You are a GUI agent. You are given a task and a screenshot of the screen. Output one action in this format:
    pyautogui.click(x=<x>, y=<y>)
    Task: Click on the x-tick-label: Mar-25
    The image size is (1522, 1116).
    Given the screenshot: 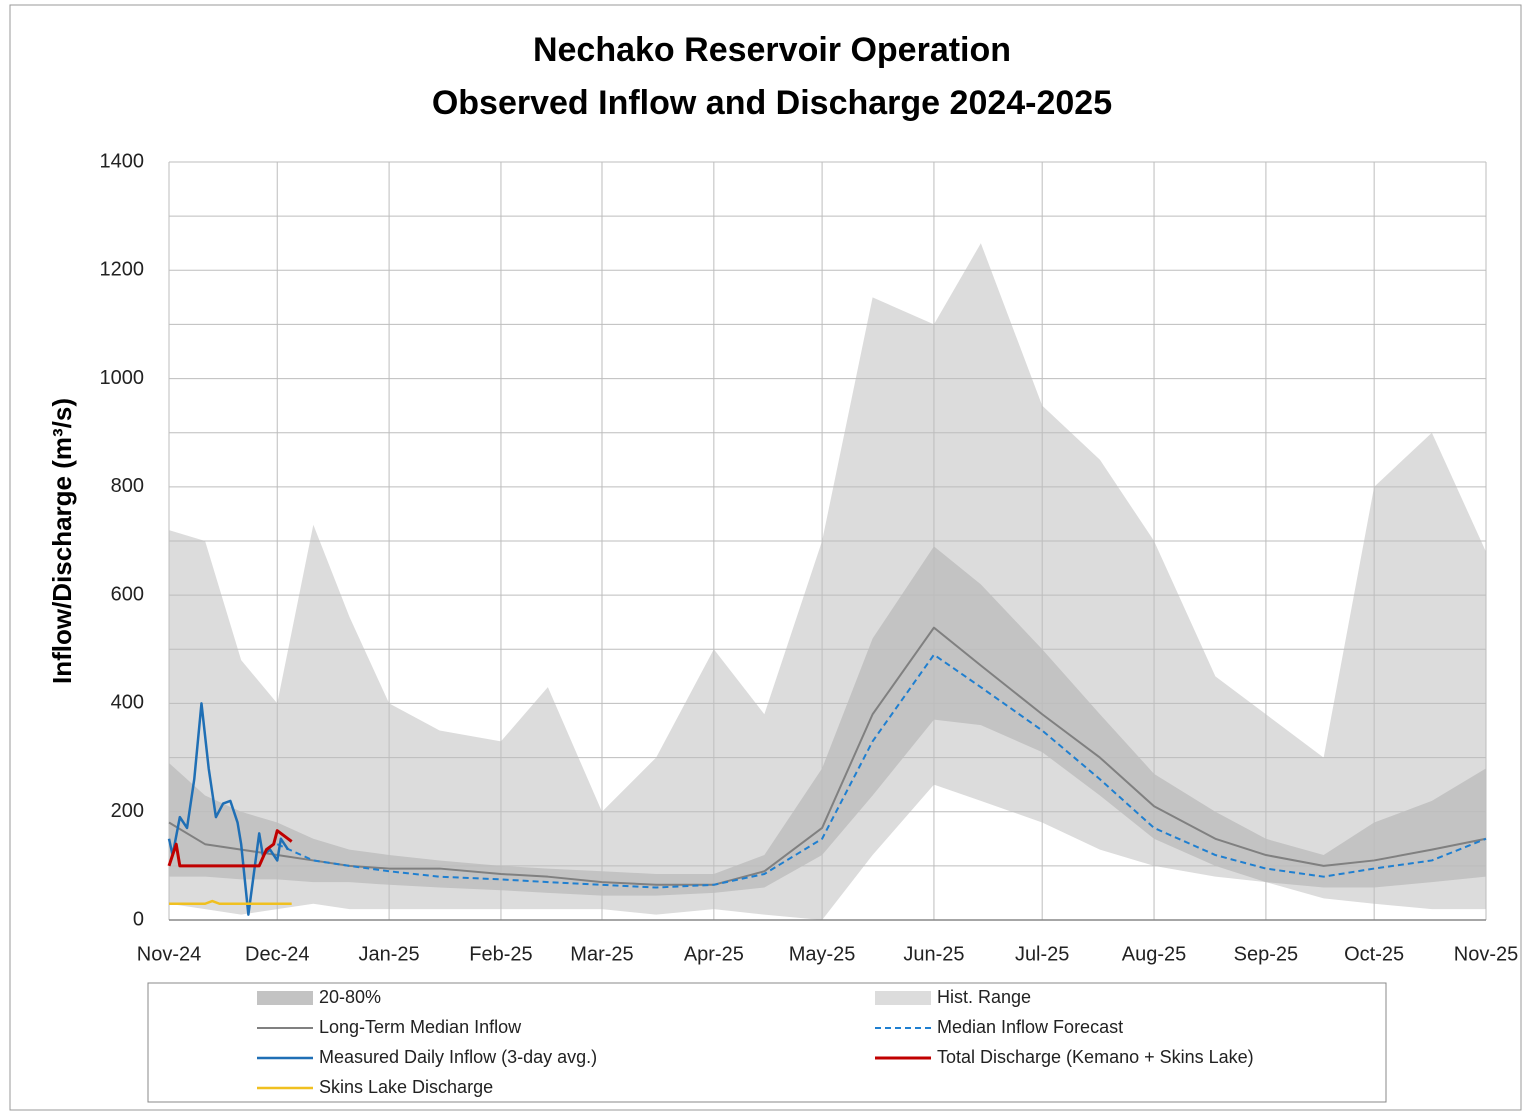 What is the action you would take?
    pyautogui.click(x=601, y=954)
    